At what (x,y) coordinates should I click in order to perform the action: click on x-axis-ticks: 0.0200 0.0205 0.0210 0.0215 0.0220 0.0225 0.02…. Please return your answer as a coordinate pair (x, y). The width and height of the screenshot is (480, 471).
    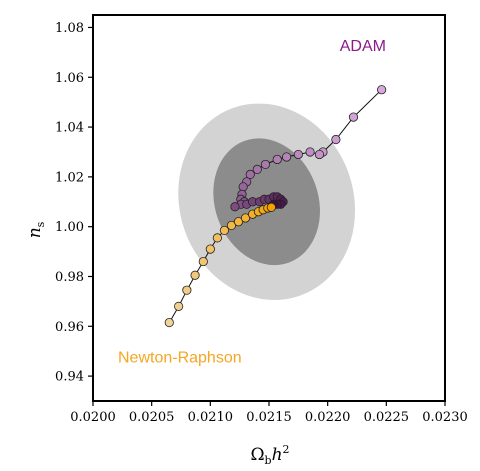
    Looking at the image, I should click on (269, 413).